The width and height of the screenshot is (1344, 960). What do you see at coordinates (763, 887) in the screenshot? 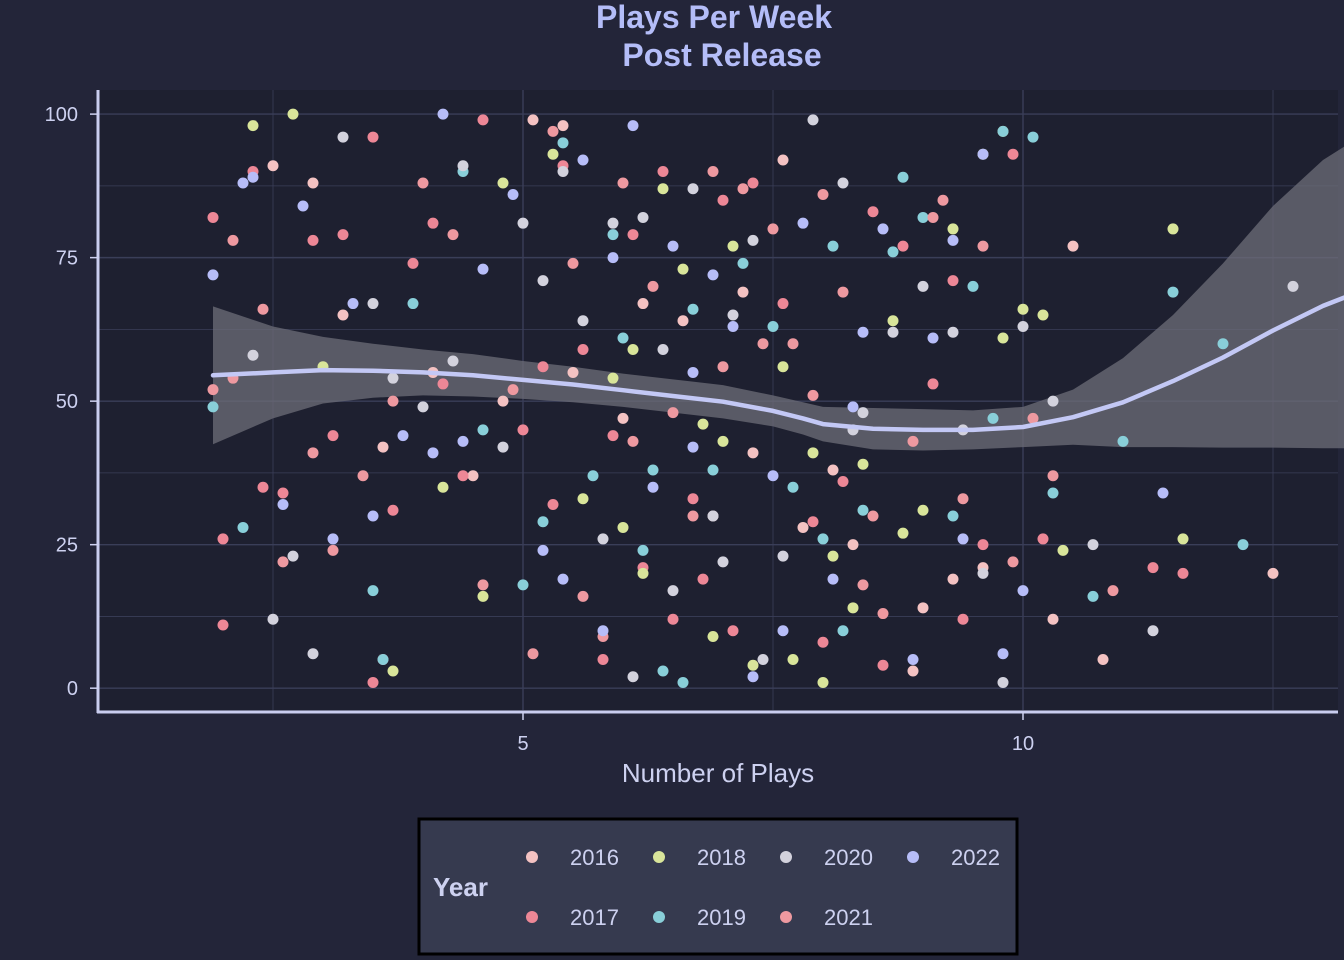
I see `legend-items: 2016 2017 2018 2019 2020 2021 2022` at bounding box center [763, 887].